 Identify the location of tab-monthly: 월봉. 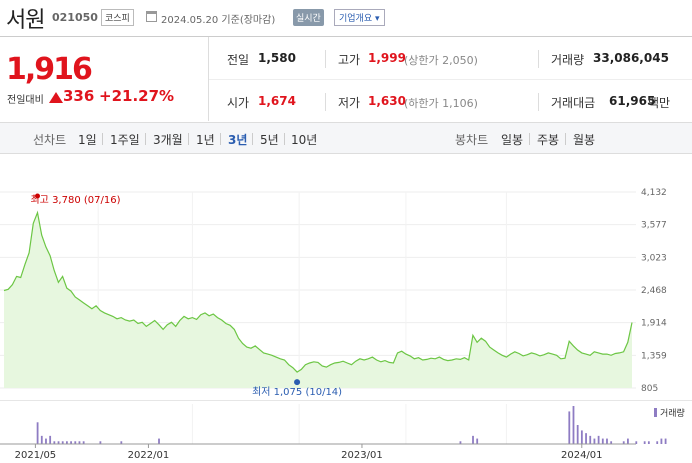
(584, 140).